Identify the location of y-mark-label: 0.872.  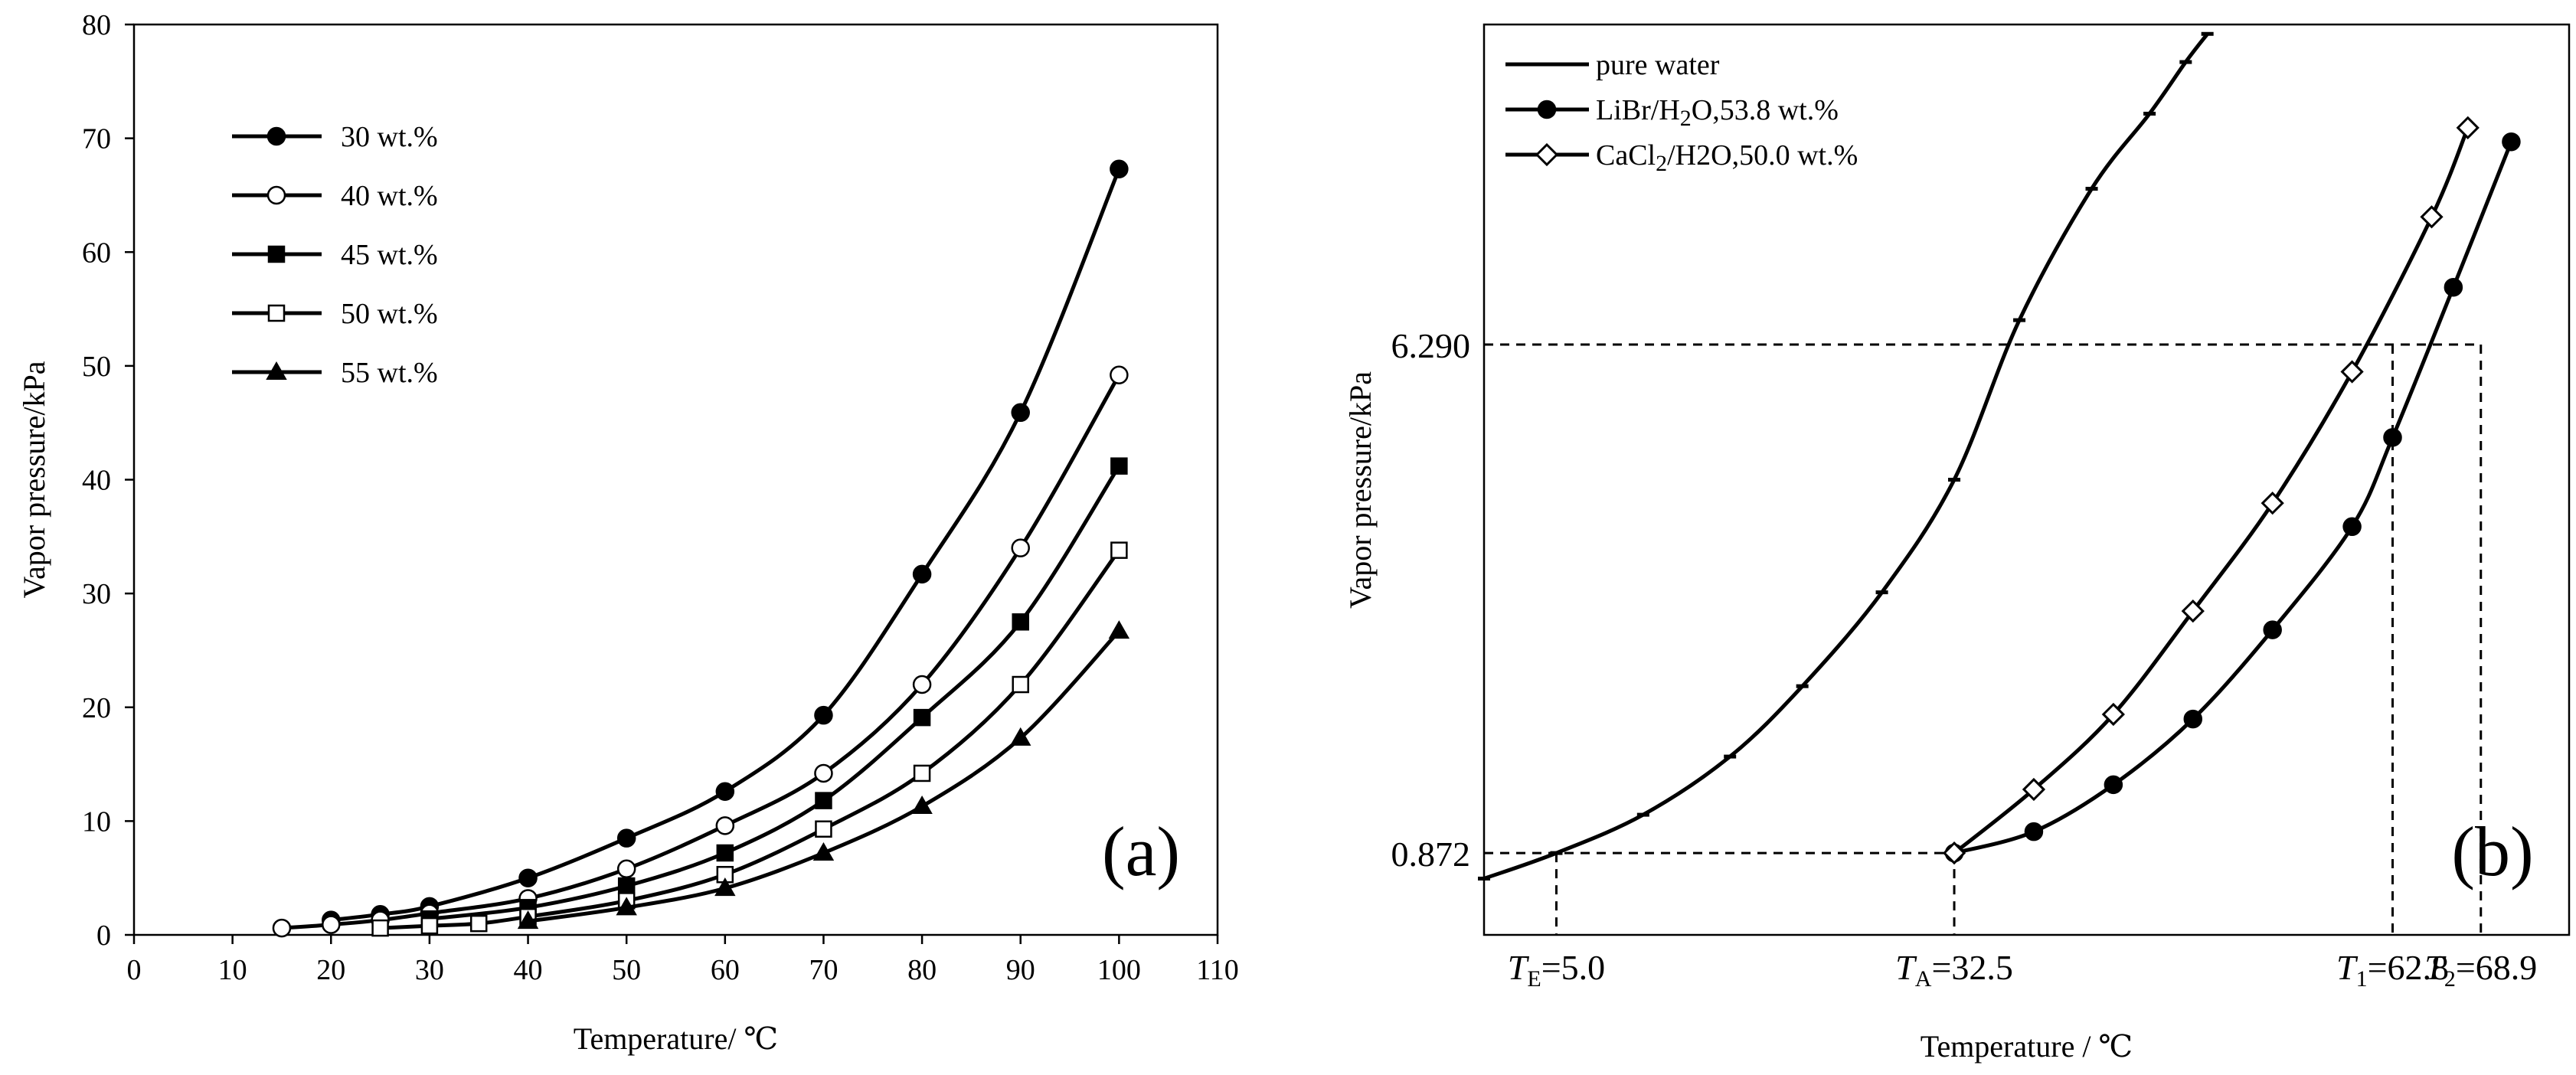
(1431, 854).